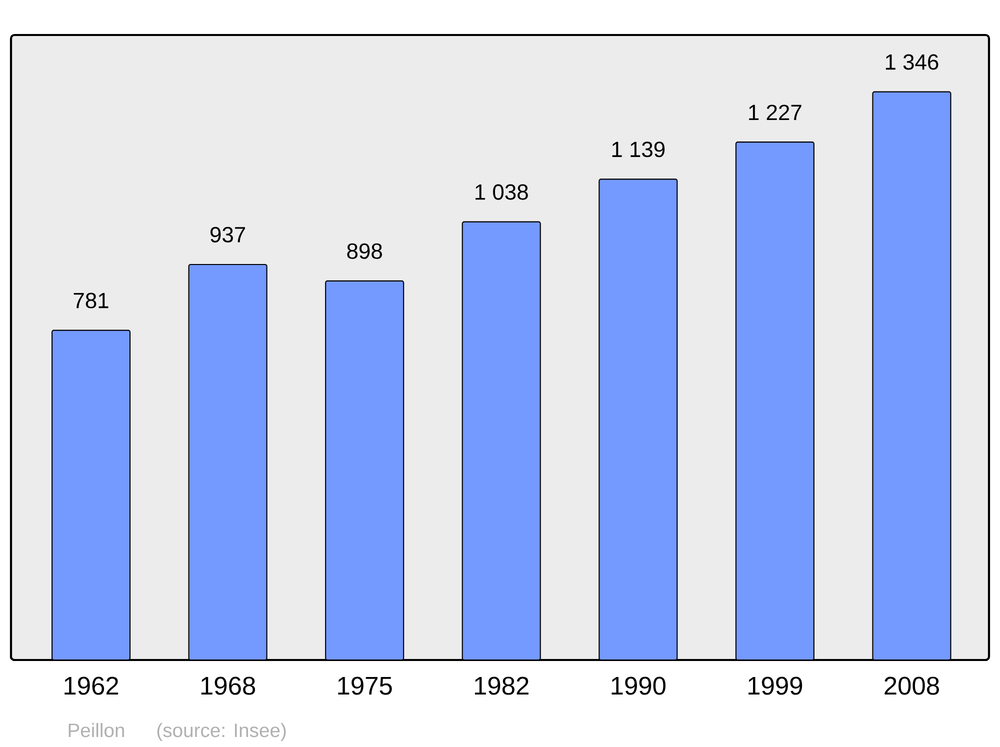  What do you see at coordinates (96, 730) in the screenshot?
I see `text: Peillon` at bounding box center [96, 730].